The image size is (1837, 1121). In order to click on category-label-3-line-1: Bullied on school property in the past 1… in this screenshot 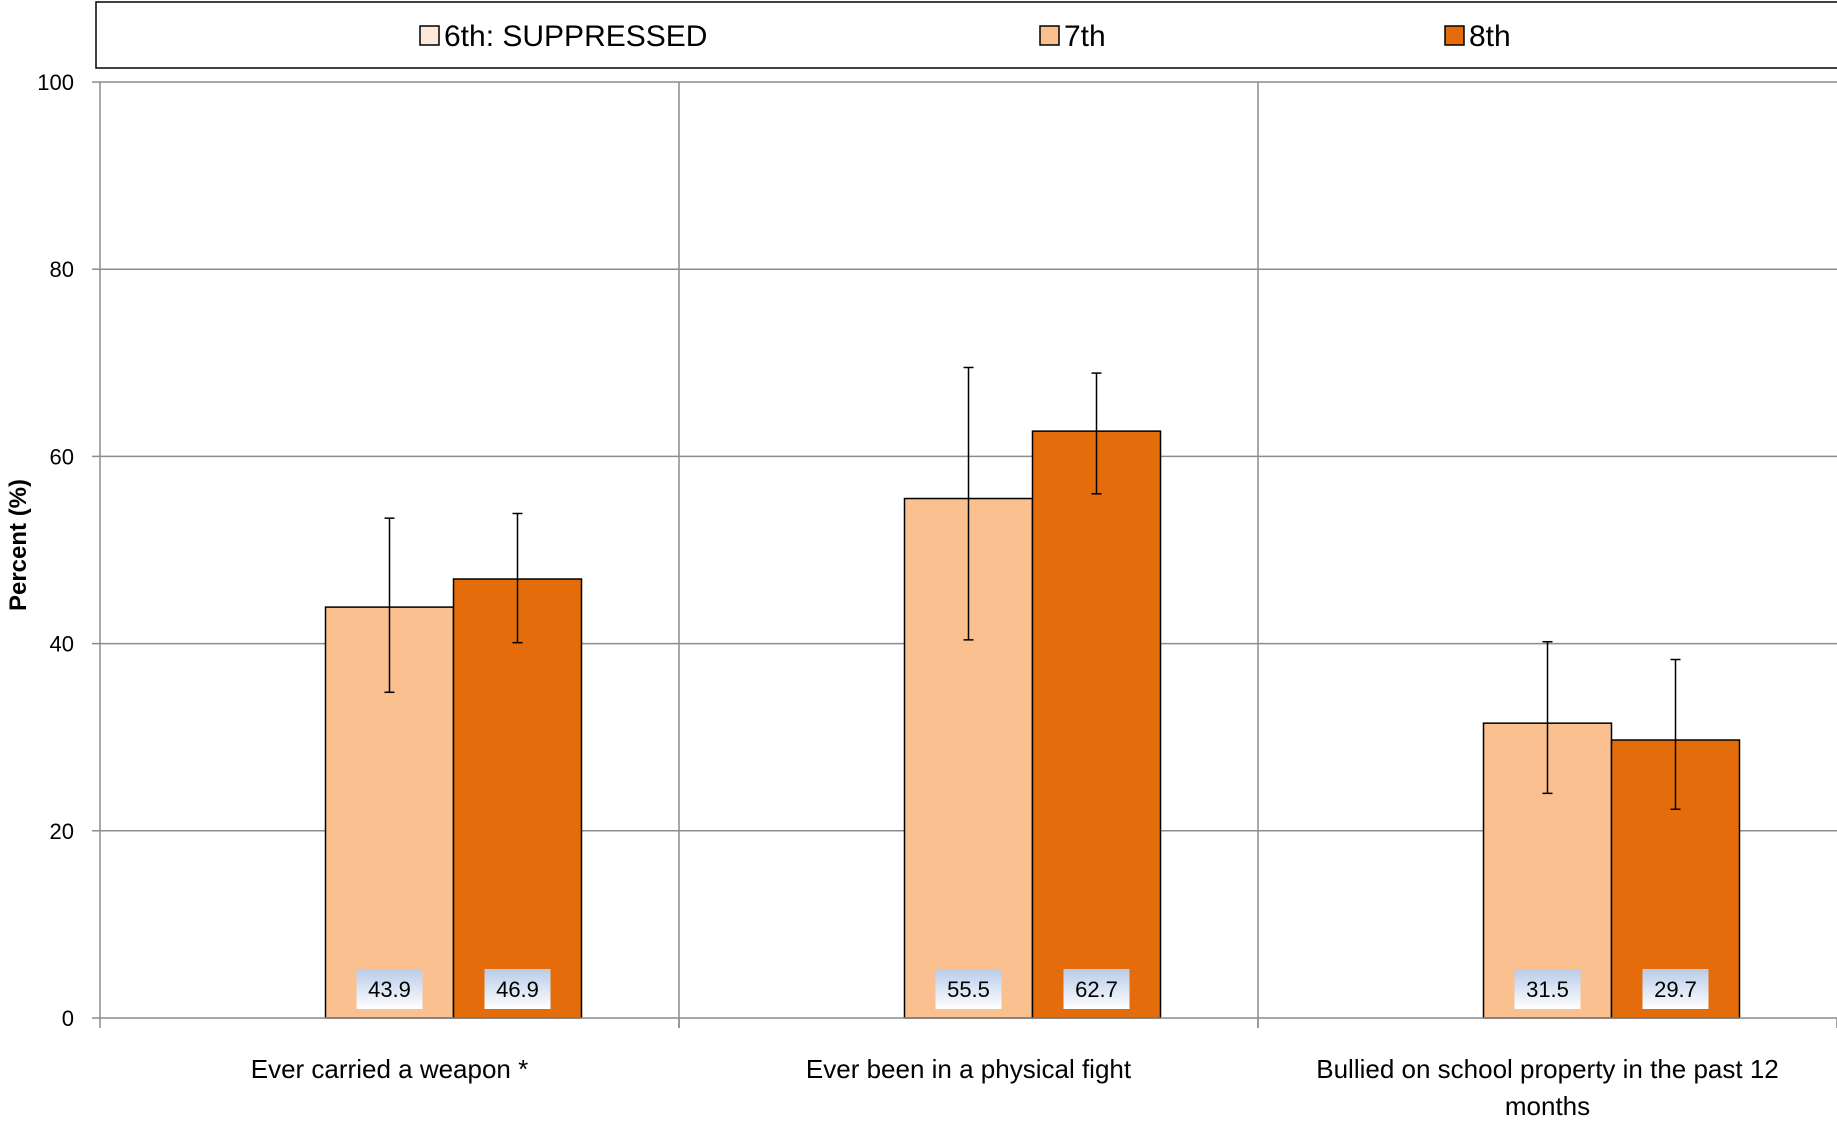, I will do `click(1547, 1069)`.